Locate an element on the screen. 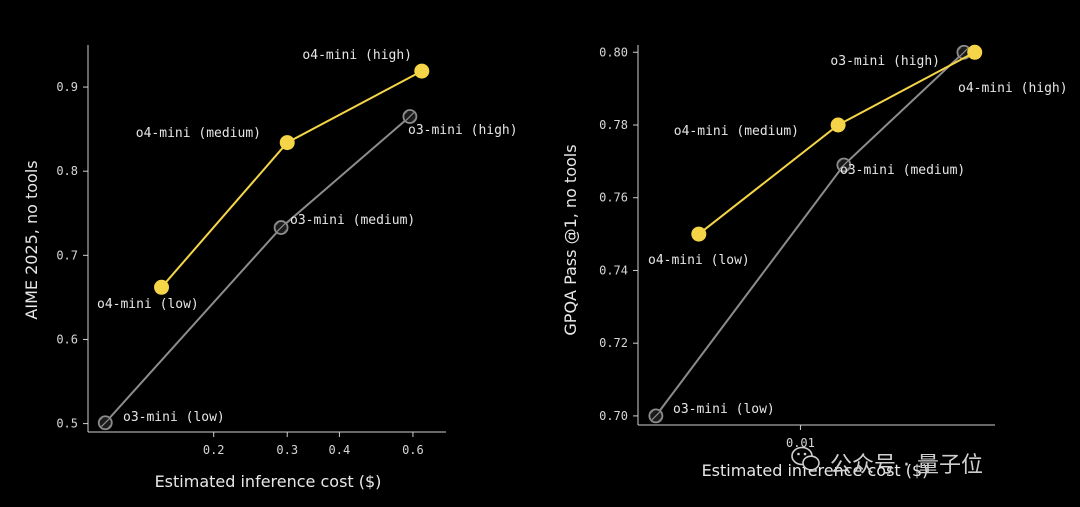  x-tick-label: 0.6 is located at coordinates (413, 450).